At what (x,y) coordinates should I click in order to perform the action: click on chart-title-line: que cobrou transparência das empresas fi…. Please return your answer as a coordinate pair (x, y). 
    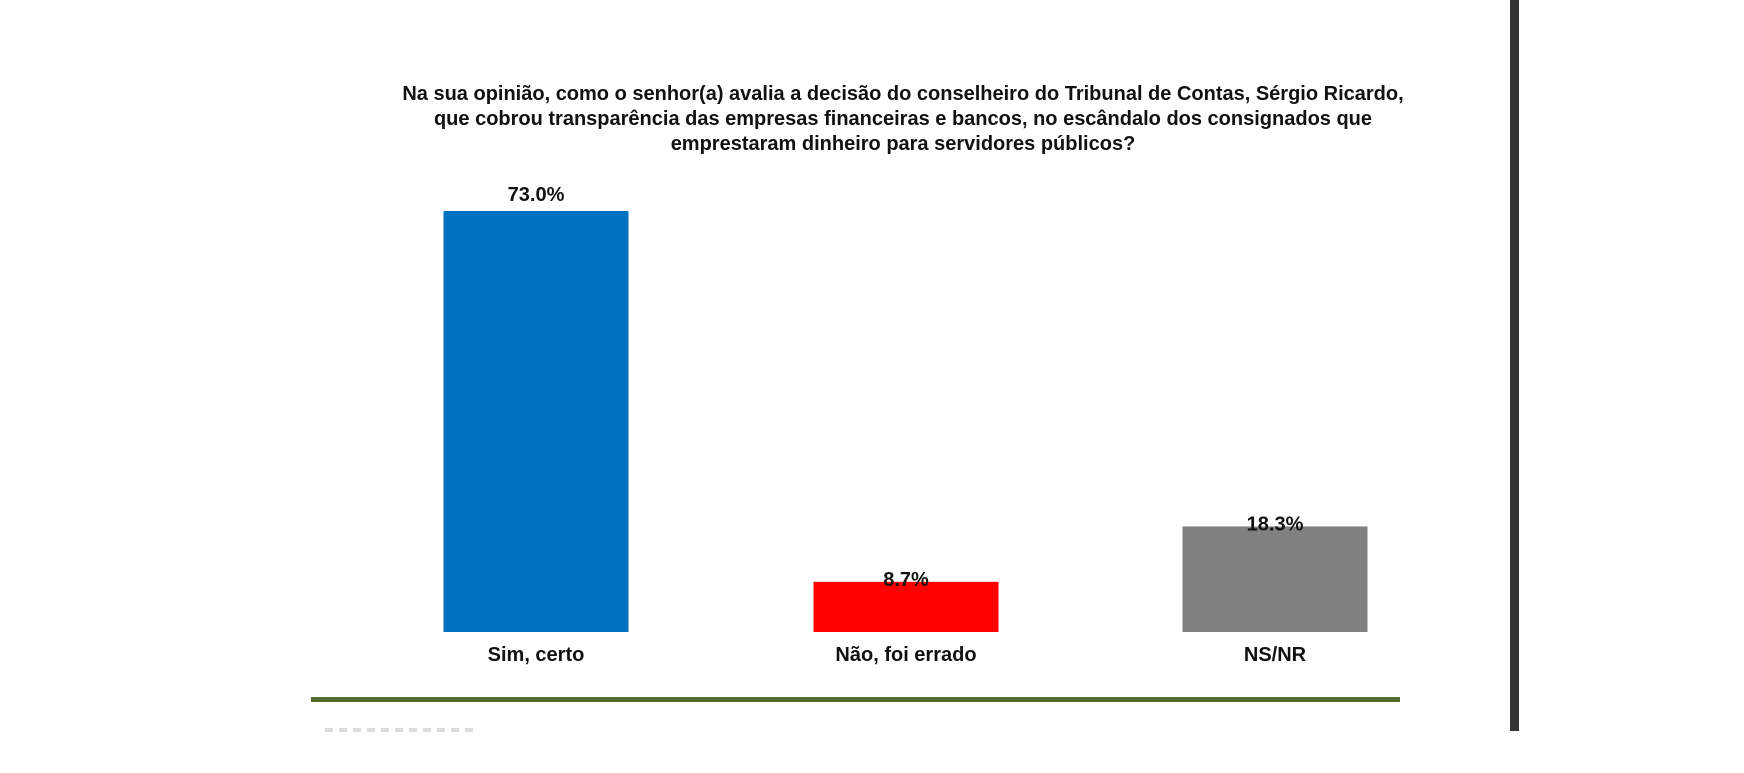
    Looking at the image, I should click on (903, 119).